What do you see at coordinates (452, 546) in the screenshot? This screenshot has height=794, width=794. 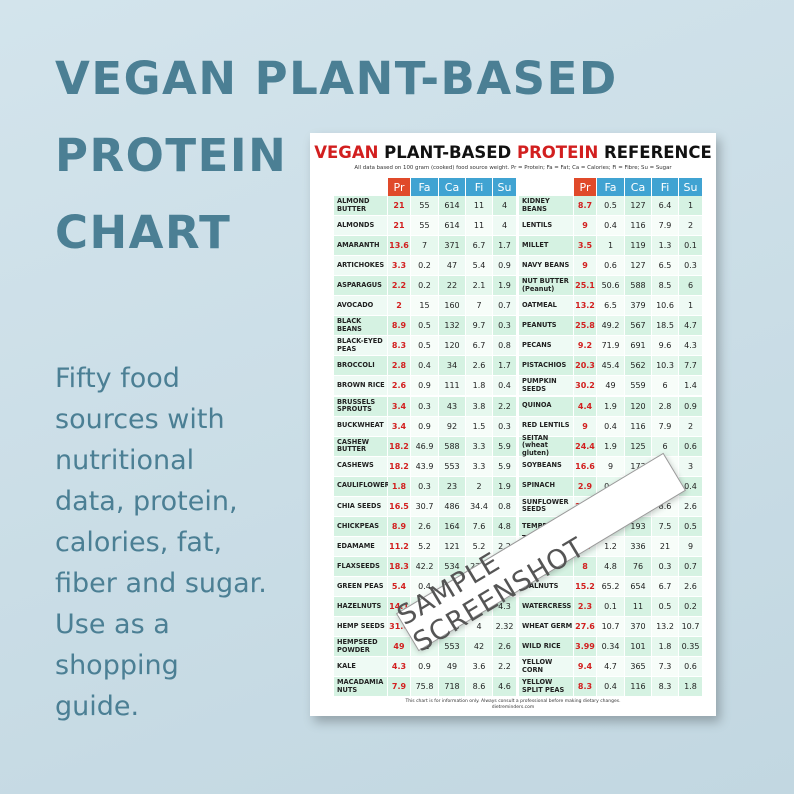 I see `value-cell: 121` at bounding box center [452, 546].